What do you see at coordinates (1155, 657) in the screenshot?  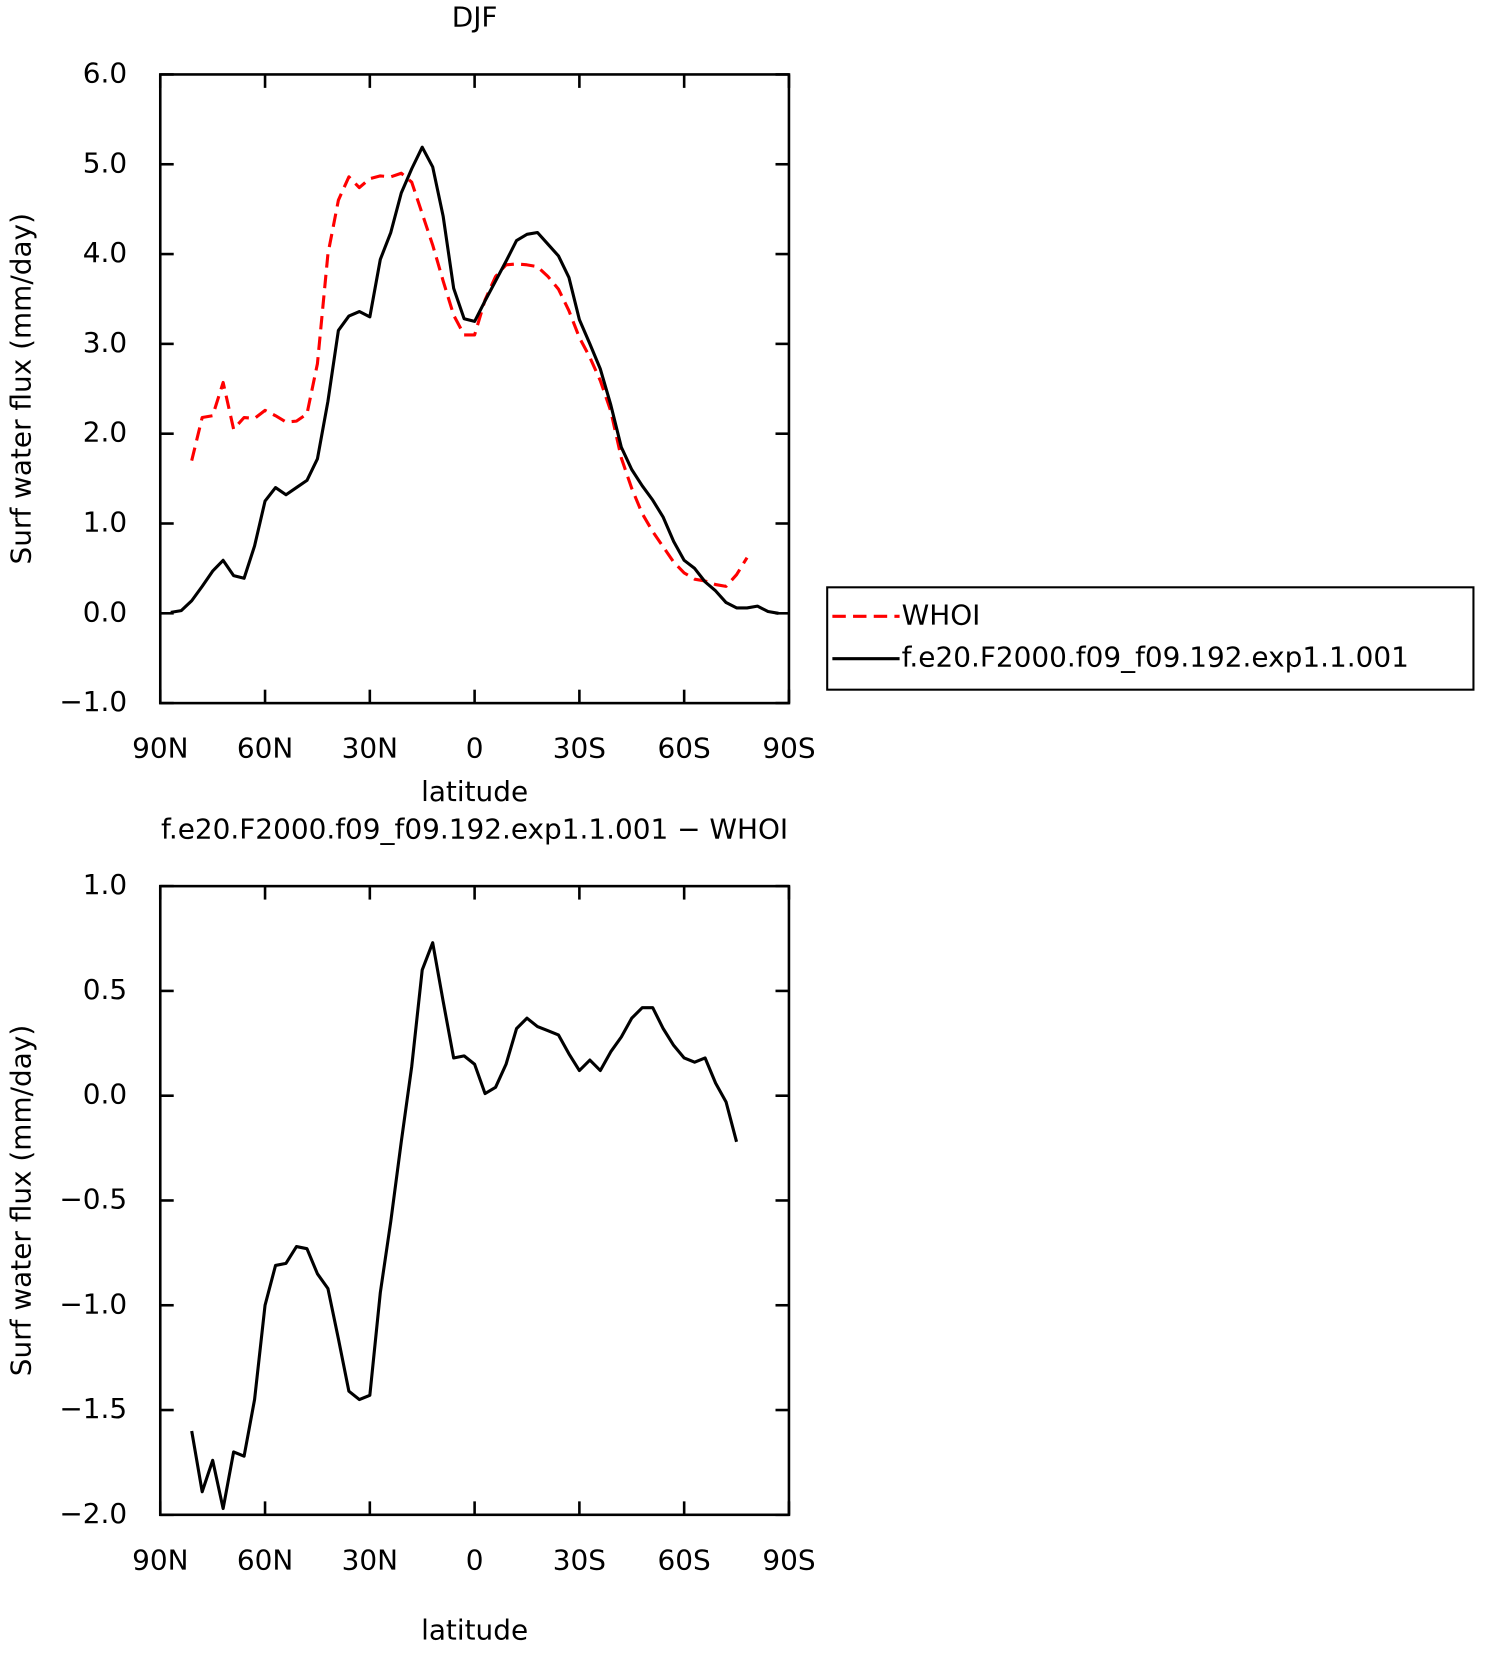 I see `legend-label: f.e20.F2000.f09_f09.192.exp1.1.001` at bounding box center [1155, 657].